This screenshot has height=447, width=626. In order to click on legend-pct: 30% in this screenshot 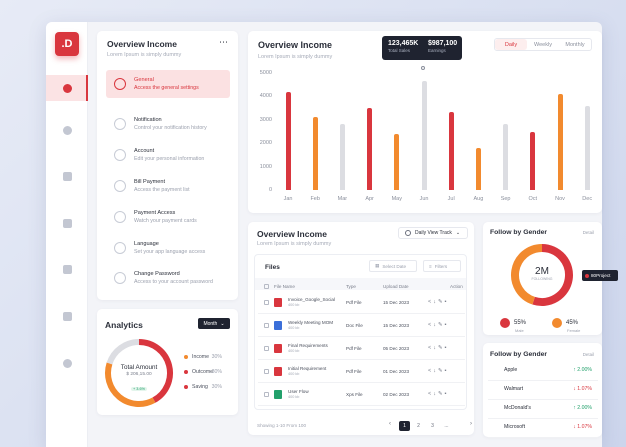, I will do `click(216, 357)`.